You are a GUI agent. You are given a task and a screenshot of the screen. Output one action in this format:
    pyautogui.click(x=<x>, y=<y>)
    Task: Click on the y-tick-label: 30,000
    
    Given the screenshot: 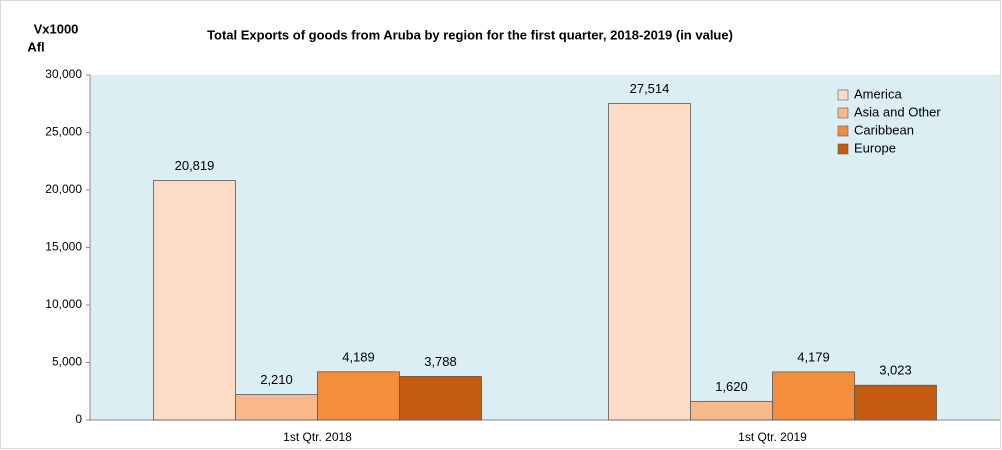 What is the action you would take?
    pyautogui.click(x=63, y=74)
    